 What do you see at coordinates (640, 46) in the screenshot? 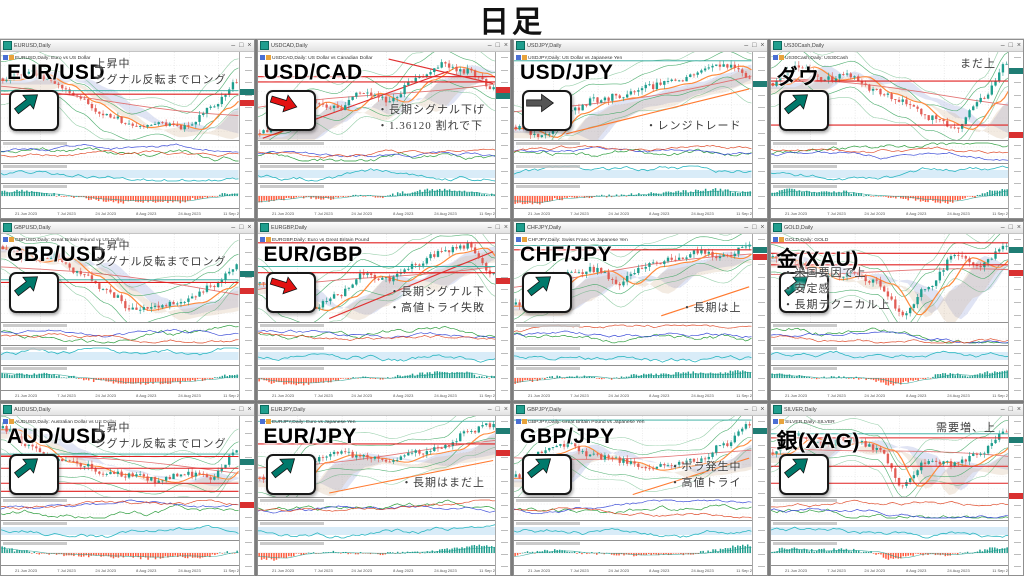
I see `window-title-bar: USDJPY,Daily – □ ×` at bounding box center [640, 46].